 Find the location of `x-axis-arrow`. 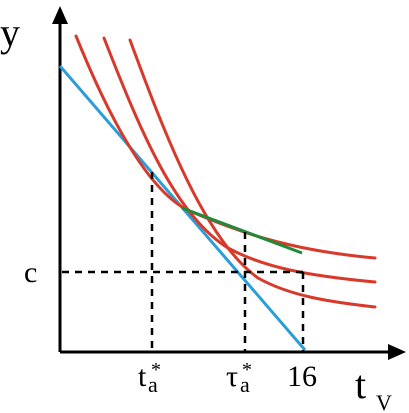

x-axis-arrow is located at coordinates (397, 352).